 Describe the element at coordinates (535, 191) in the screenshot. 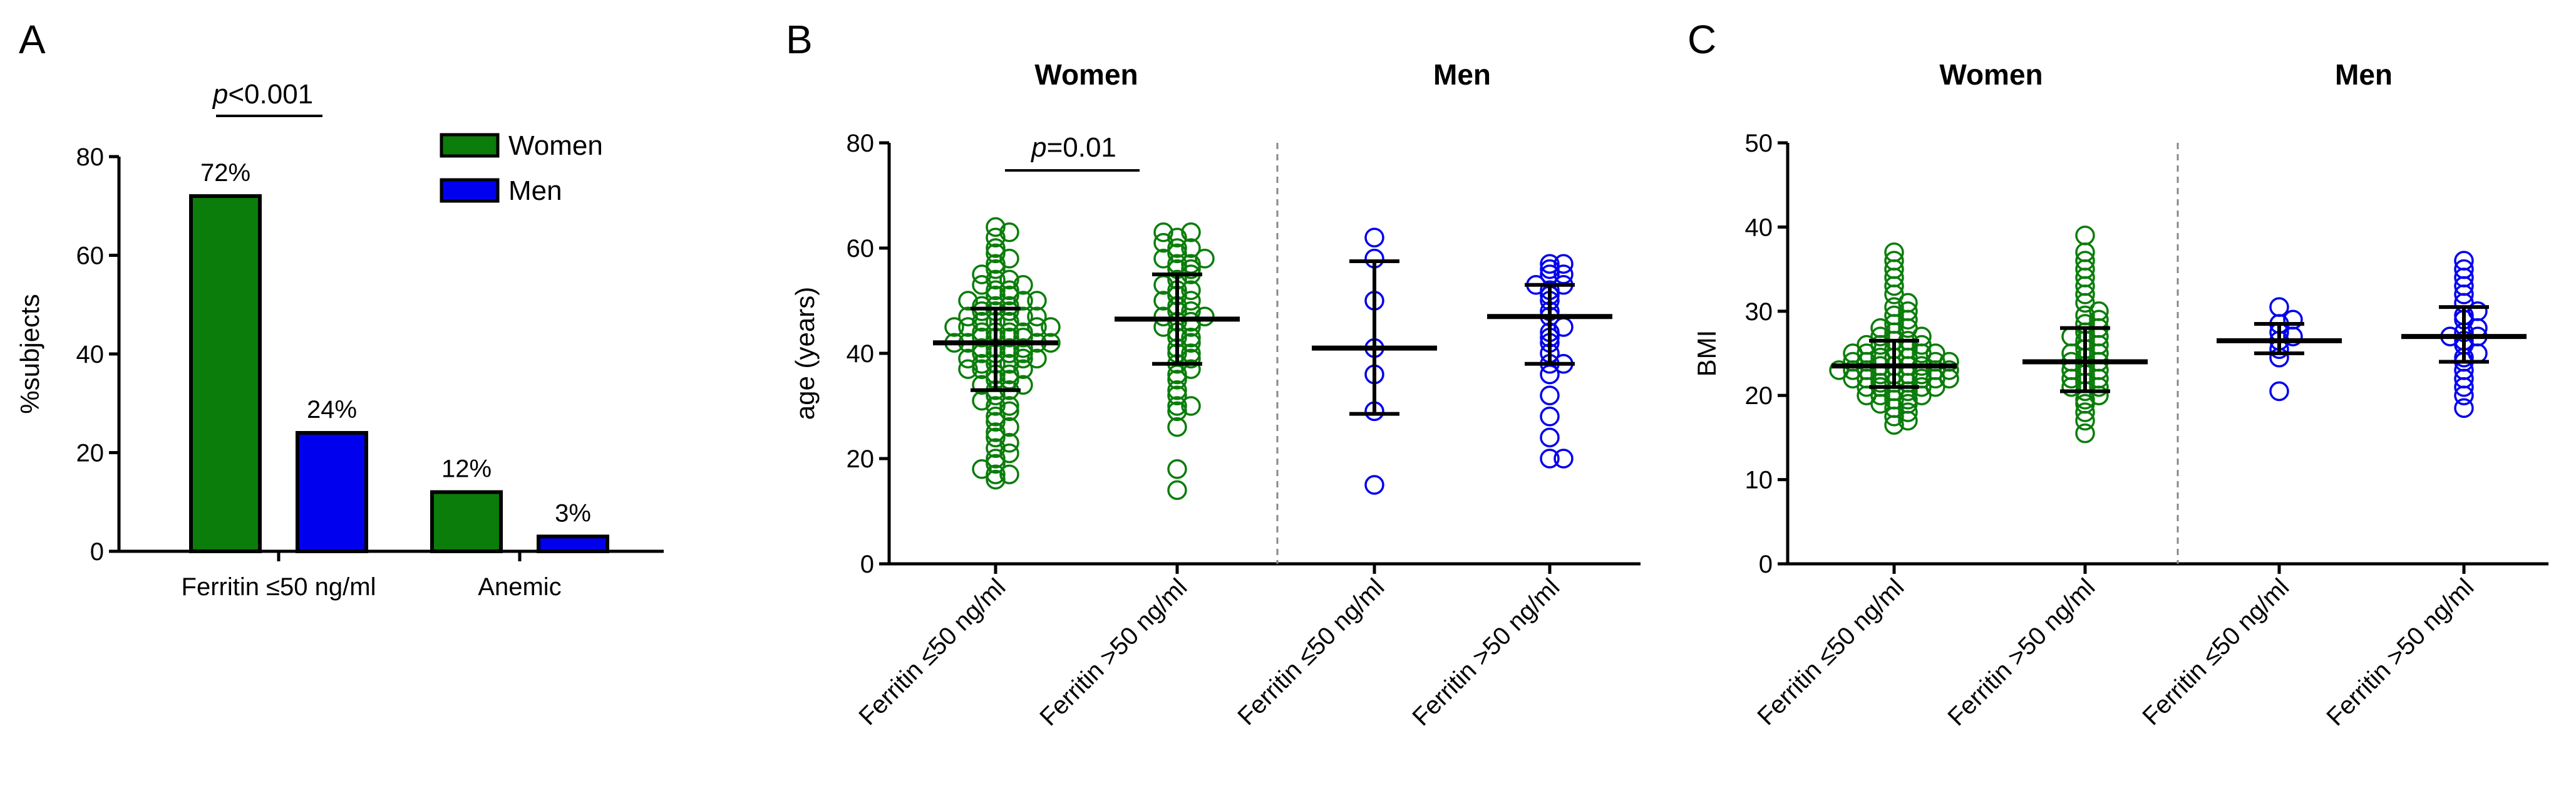

I see `legend-label-men: Men` at that location.